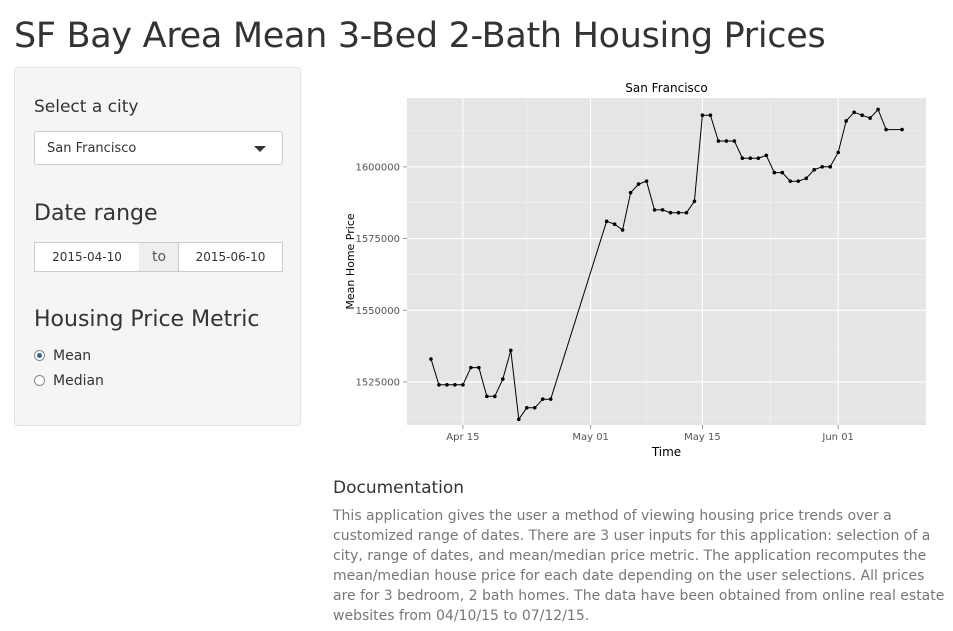 This screenshot has width=953, height=631. What do you see at coordinates (462, 437) in the screenshot?
I see `tick-label-x: Apr 15` at bounding box center [462, 437].